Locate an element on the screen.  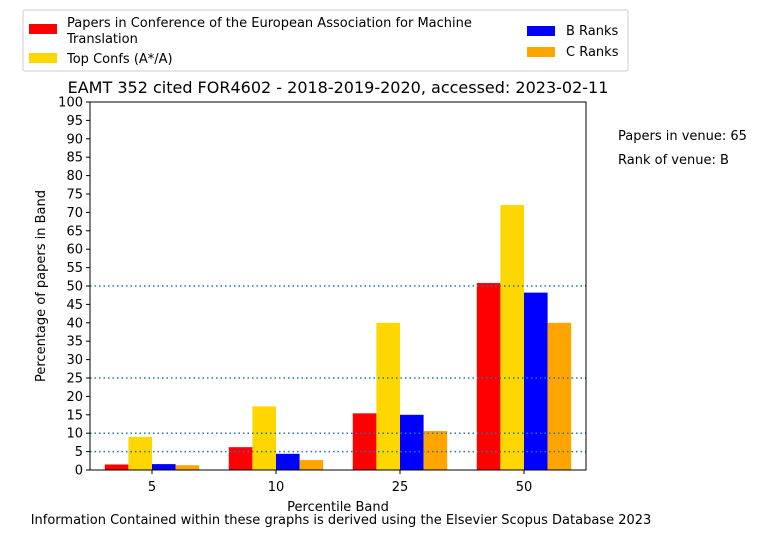
legend-swatch-b-ranks is located at coordinates (541, 31).